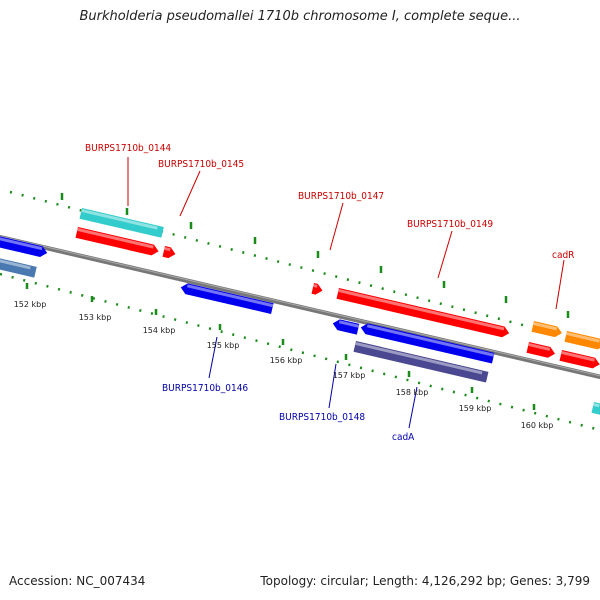  Describe the element at coordinates (18, 267) in the screenshot. I see `gene-steelblue-left` at that location.